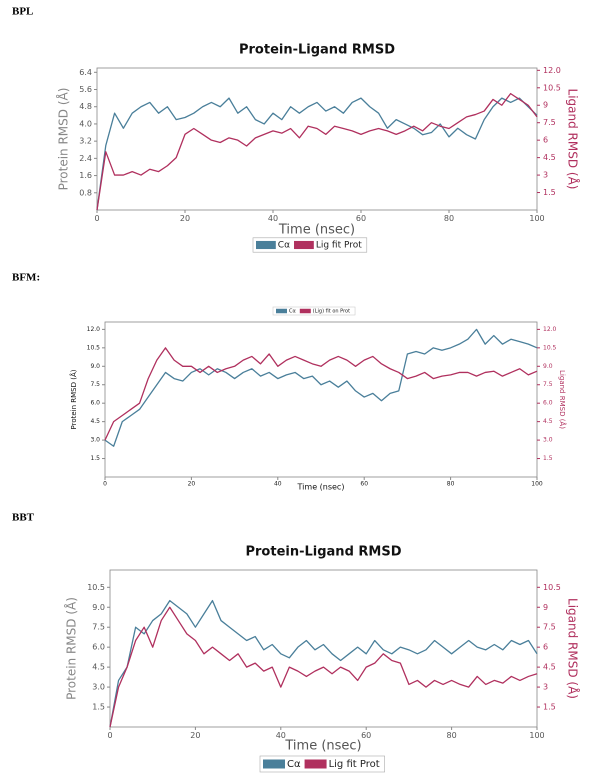 This screenshot has height=778, width=594. What do you see at coordinates (22, 12) in the screenshot?
I see `panel-label: BPL` at bounding box center [22, 12].